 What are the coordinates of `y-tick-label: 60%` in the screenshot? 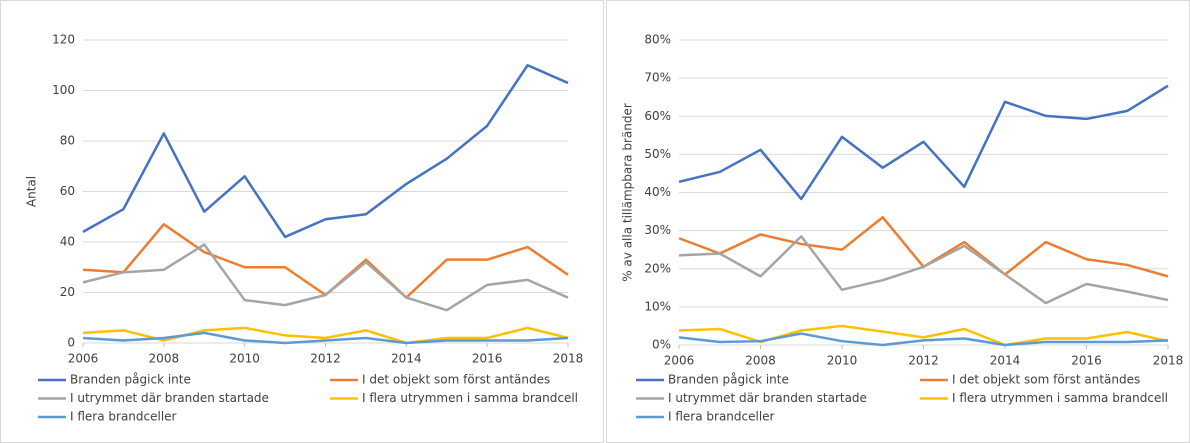 It's located at (657, 116).